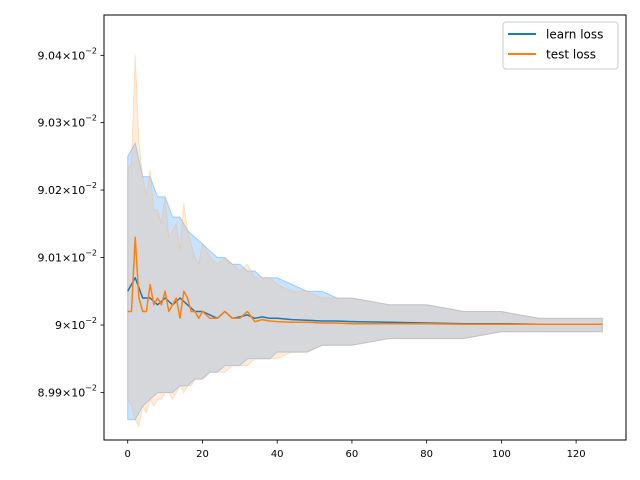 Image resolution: width=640 pixels, height=480 pixels. I want to click on y-tick-label: 9.02×10⁻², so click(67, 189).